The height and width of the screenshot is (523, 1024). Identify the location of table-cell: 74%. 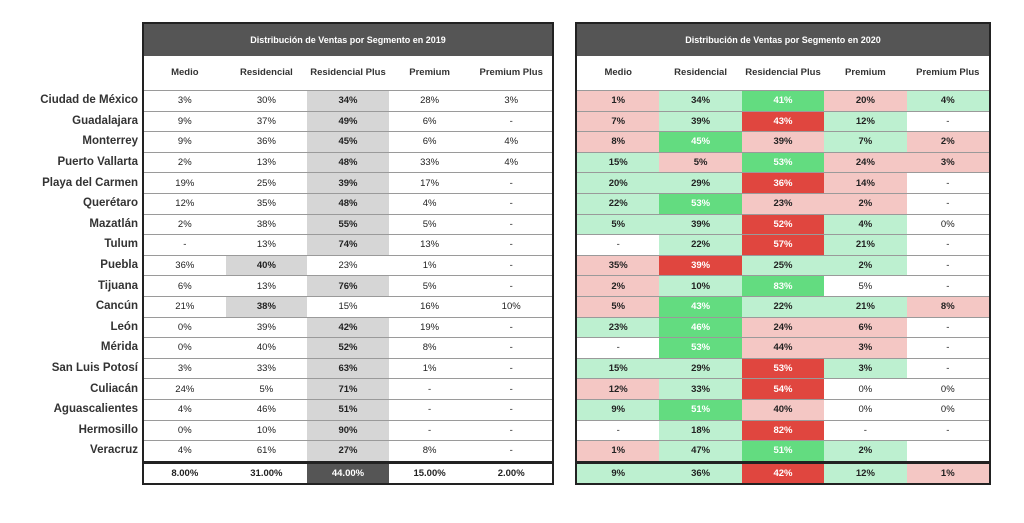
(348, 244).